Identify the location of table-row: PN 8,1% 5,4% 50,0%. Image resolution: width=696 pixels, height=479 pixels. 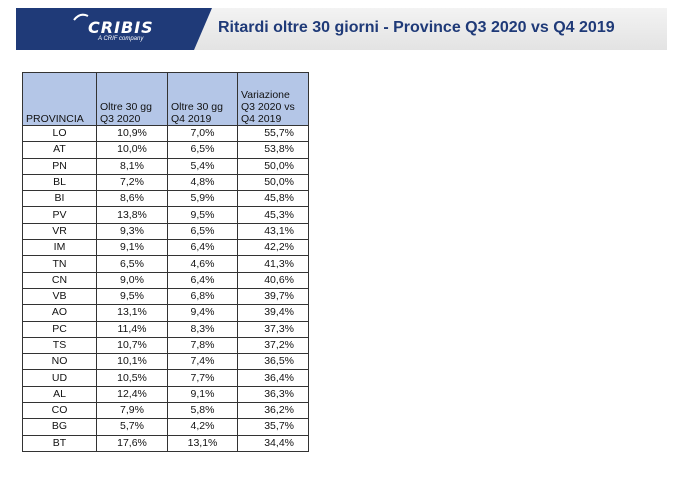
(165, 166).